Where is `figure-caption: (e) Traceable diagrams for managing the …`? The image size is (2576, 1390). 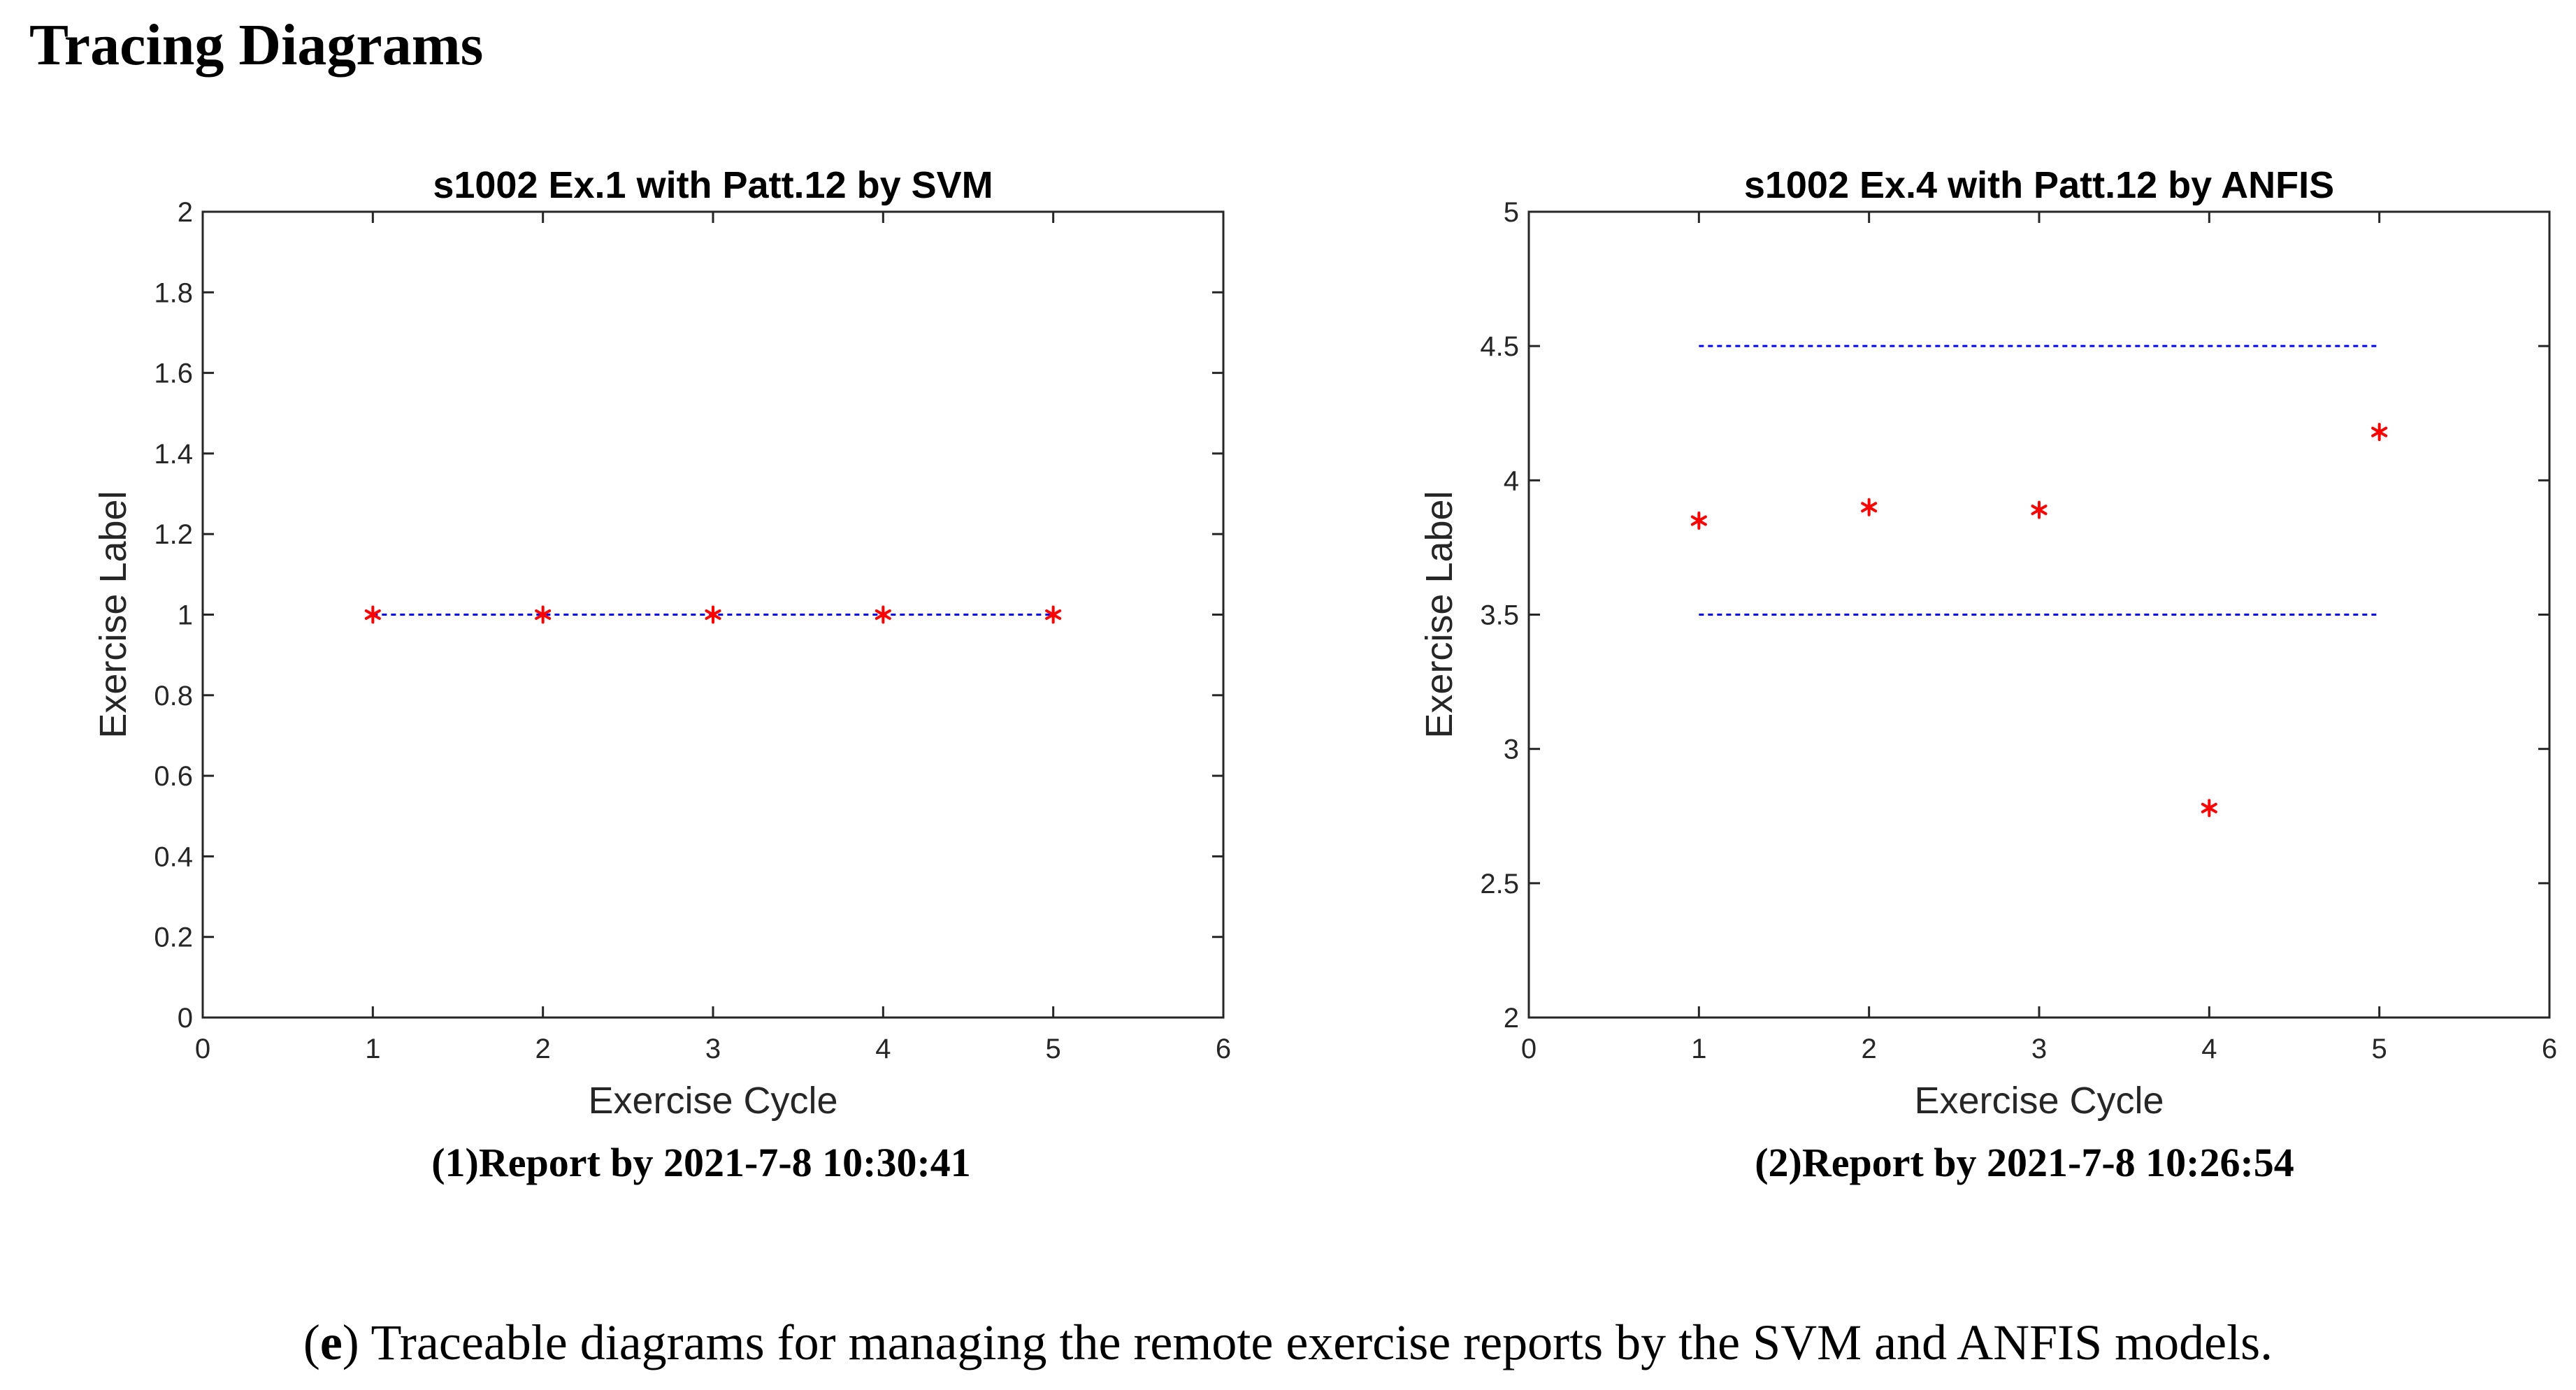 figure-caption: (e) Traceable diagrams for managing the … is located at coordinates (1288, 1343).